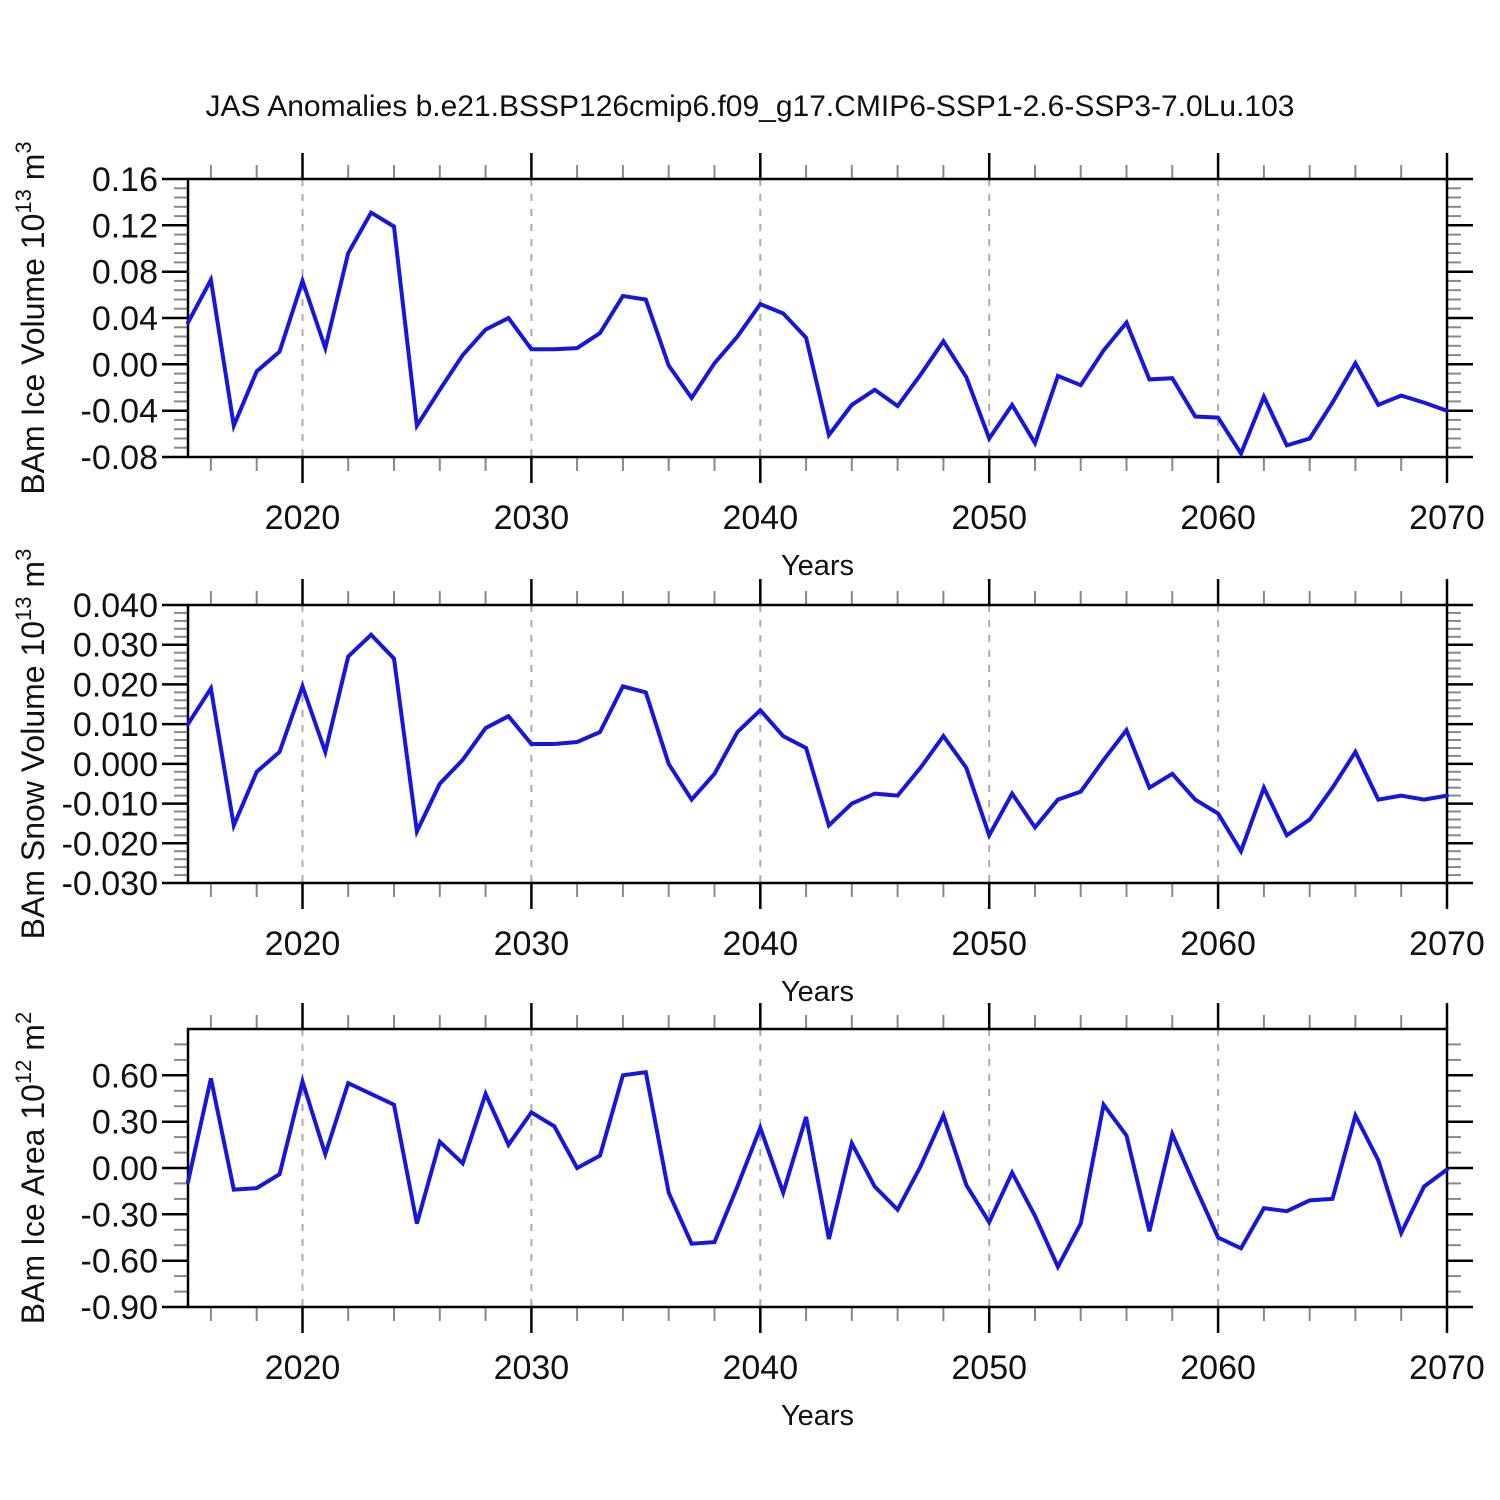 The width and height of the screenshot is (1500, 1500). What do you see at coordinates (115, 725) in the screenshot?
I see `svg-text: 0.010` at bounding box center [115, 725].